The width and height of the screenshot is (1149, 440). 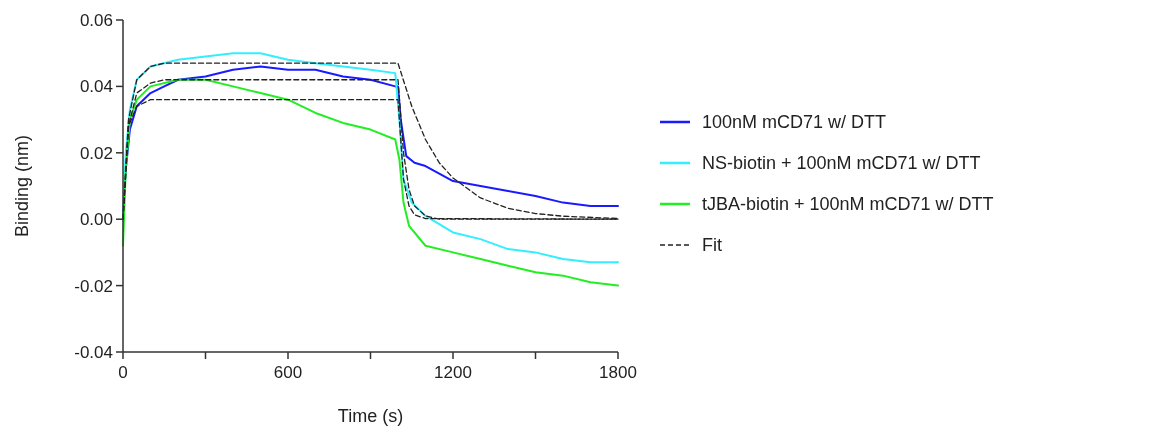 What do you see at coordinates (618, 372) in the screenshot?
I see `x-tick-label: 1800` at bounding box center [618, 372].